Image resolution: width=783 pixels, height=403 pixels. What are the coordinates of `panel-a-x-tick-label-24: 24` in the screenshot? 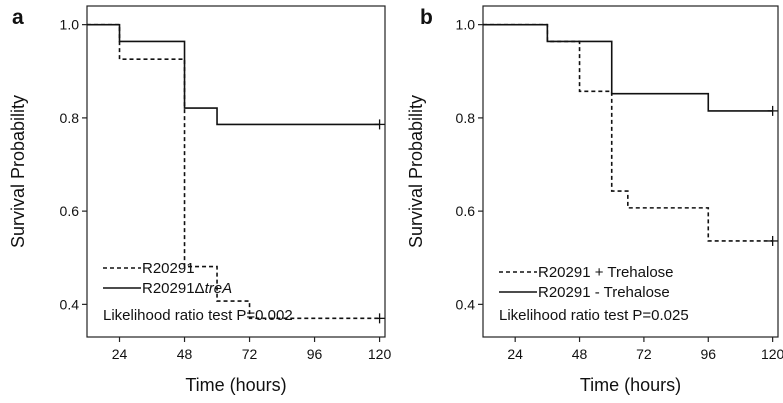 It's located at (120, 354).